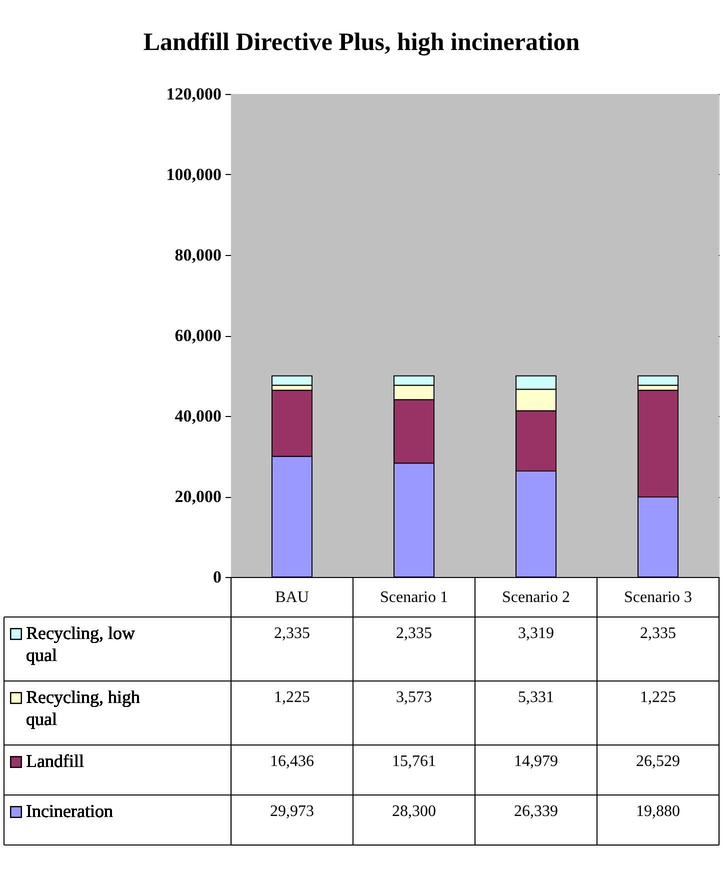 Image resolution: width=728 pixels, height=876 pixels. I want to click on legend-label: Recycling, high qual, so click(83, 708).